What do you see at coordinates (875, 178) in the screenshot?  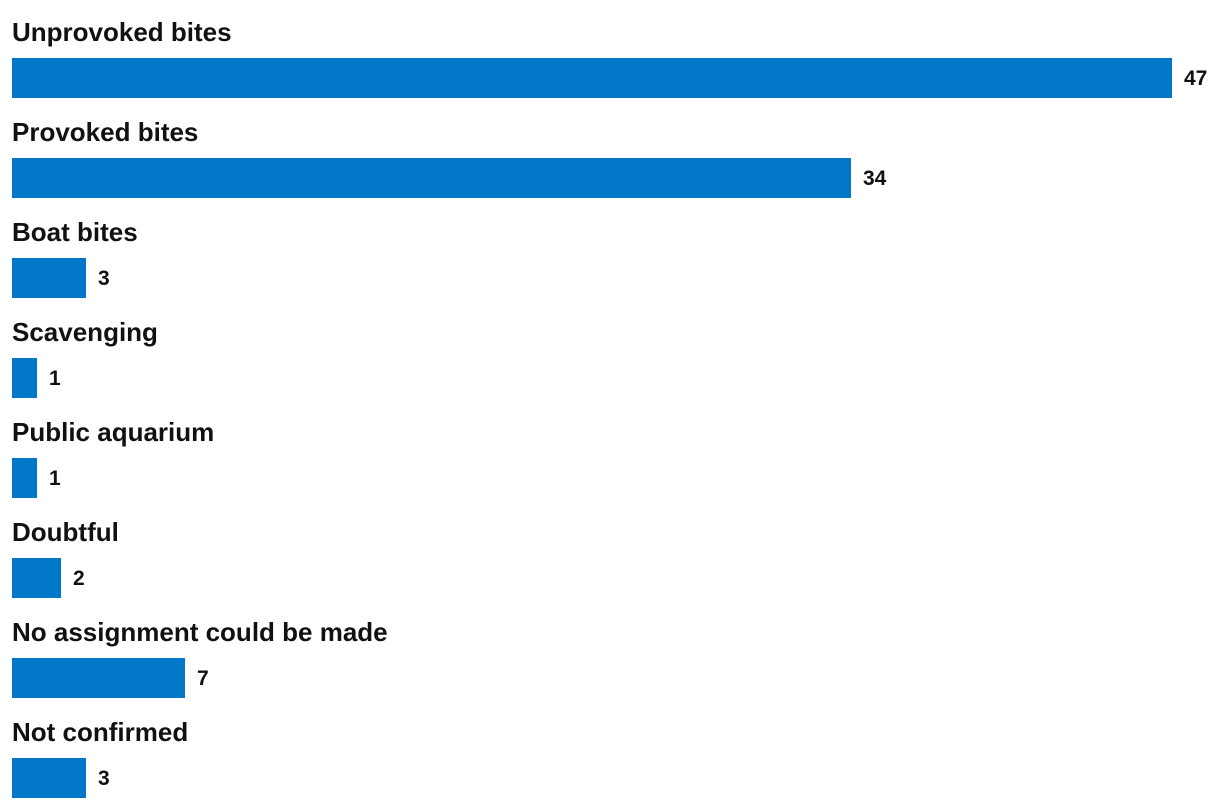 I see `value-label: 34` at bounding box center [875, 178].